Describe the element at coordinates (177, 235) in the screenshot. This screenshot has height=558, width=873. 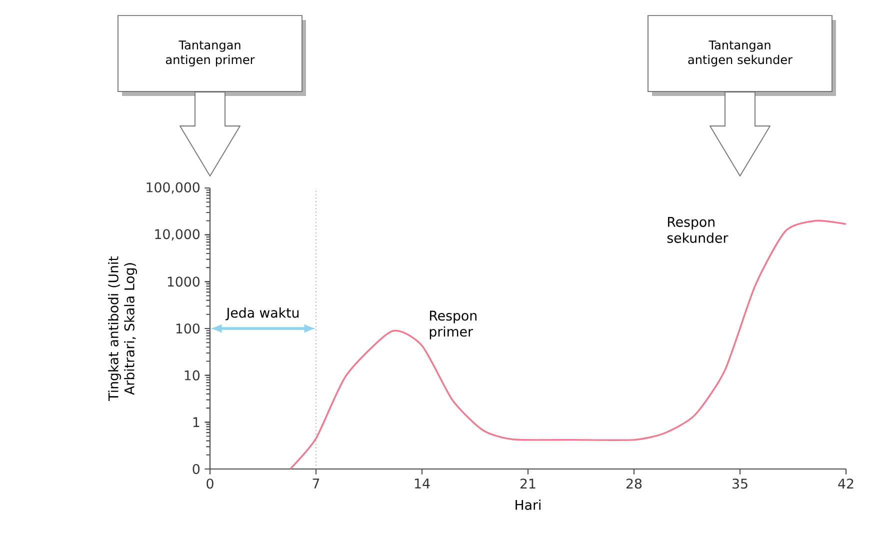
I see `y-tick-label: 10,000` at that location.